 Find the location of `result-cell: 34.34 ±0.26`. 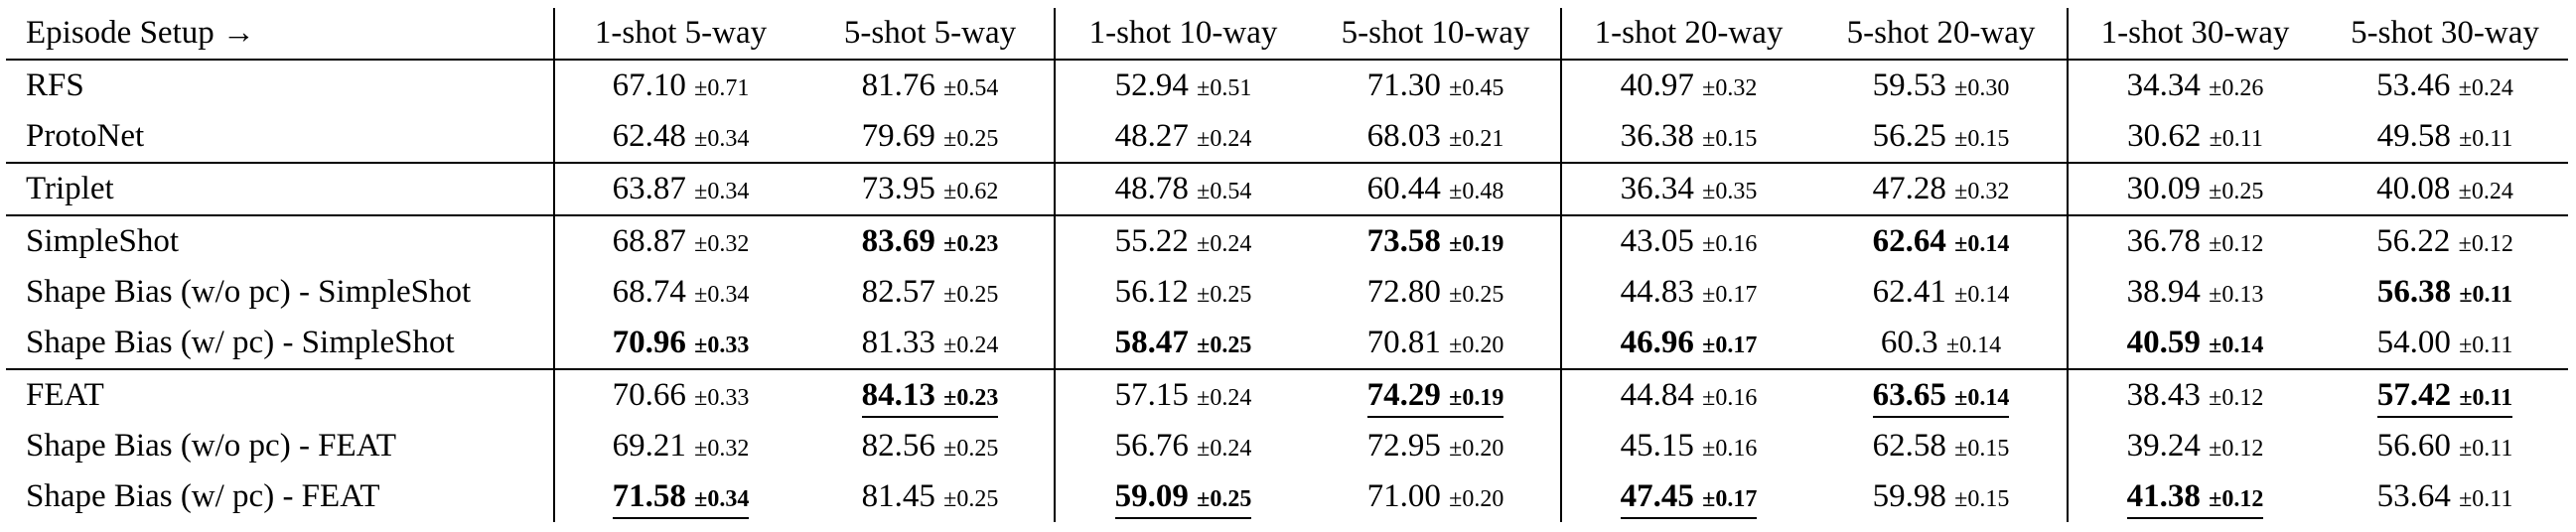

result-cell: 34.34 ±0.26 is located at coordinates (2194, 85).